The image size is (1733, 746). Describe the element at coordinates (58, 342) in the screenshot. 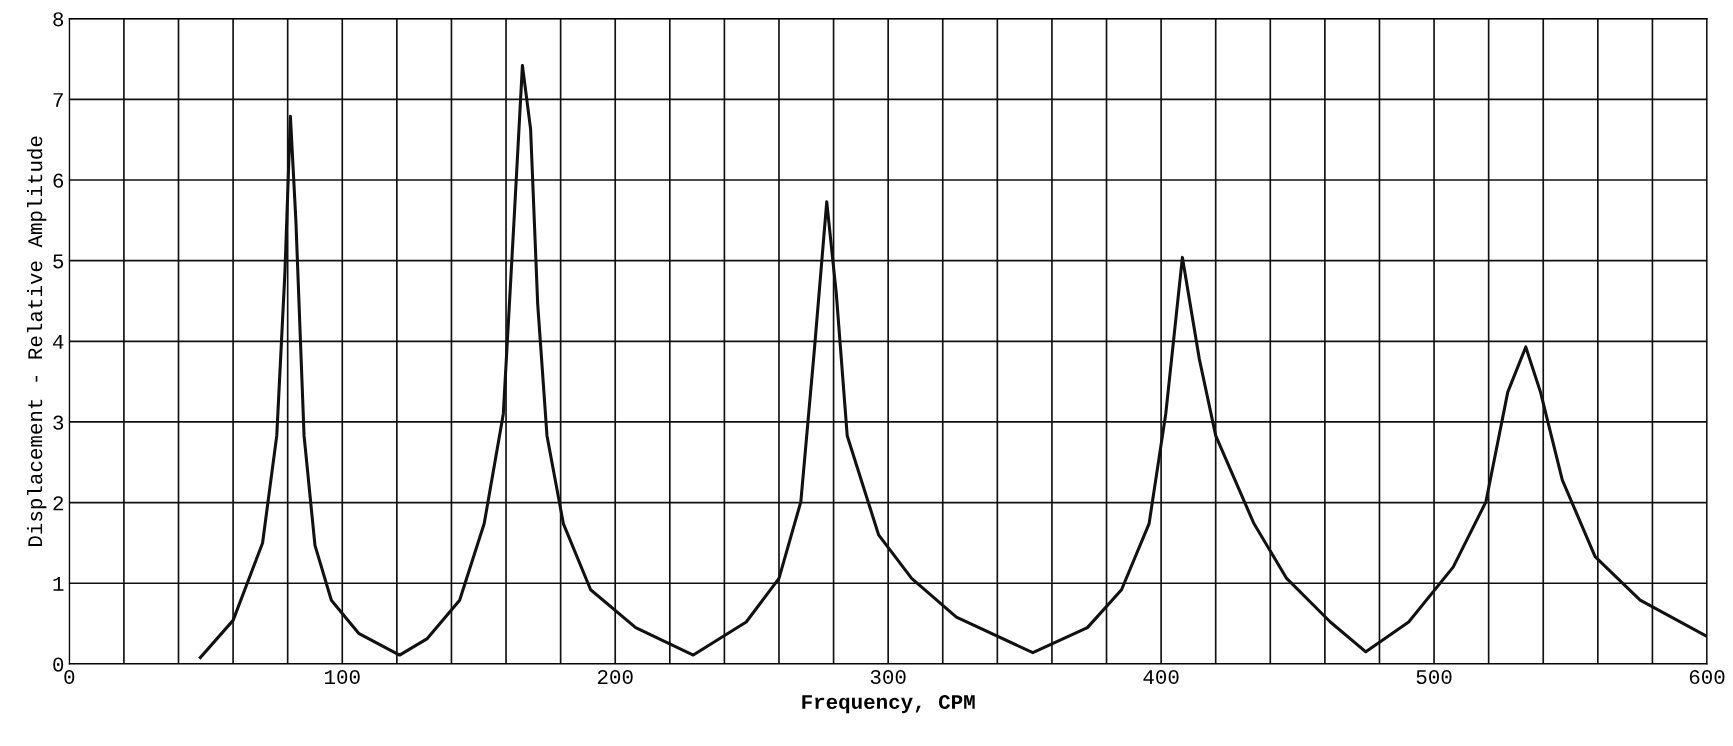

I see `y-tick-label: 4` at that location.